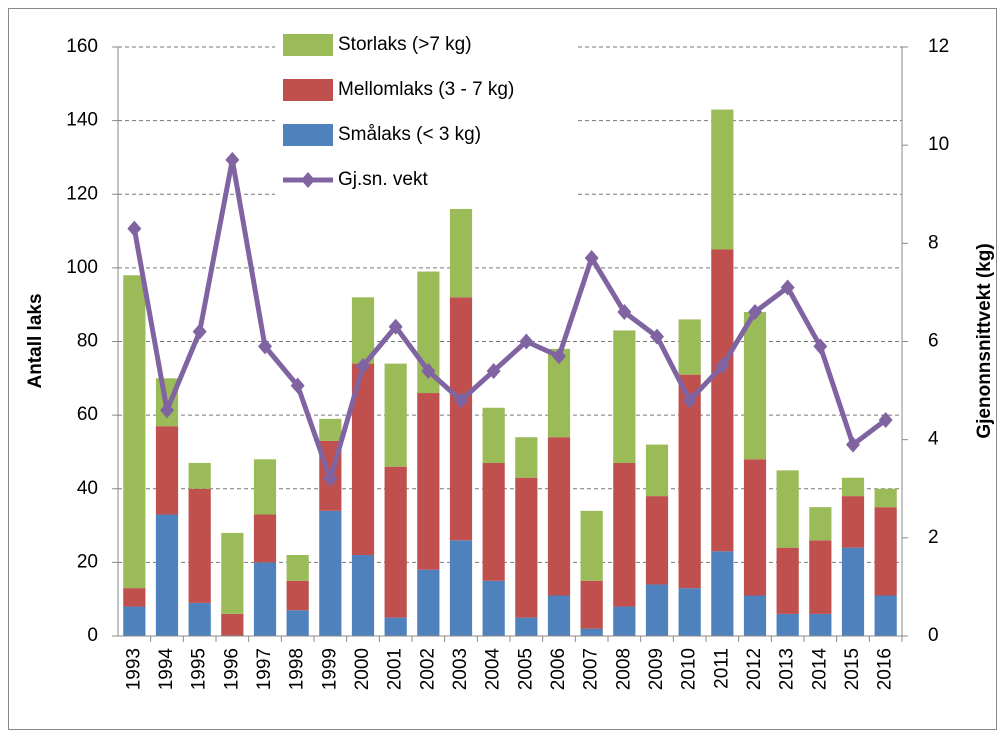 This screenshot has width=1005, height=738. Describe the element at coordinates (395, 669) in the screenshot. I see `x-tick-label: 2001` at that location.